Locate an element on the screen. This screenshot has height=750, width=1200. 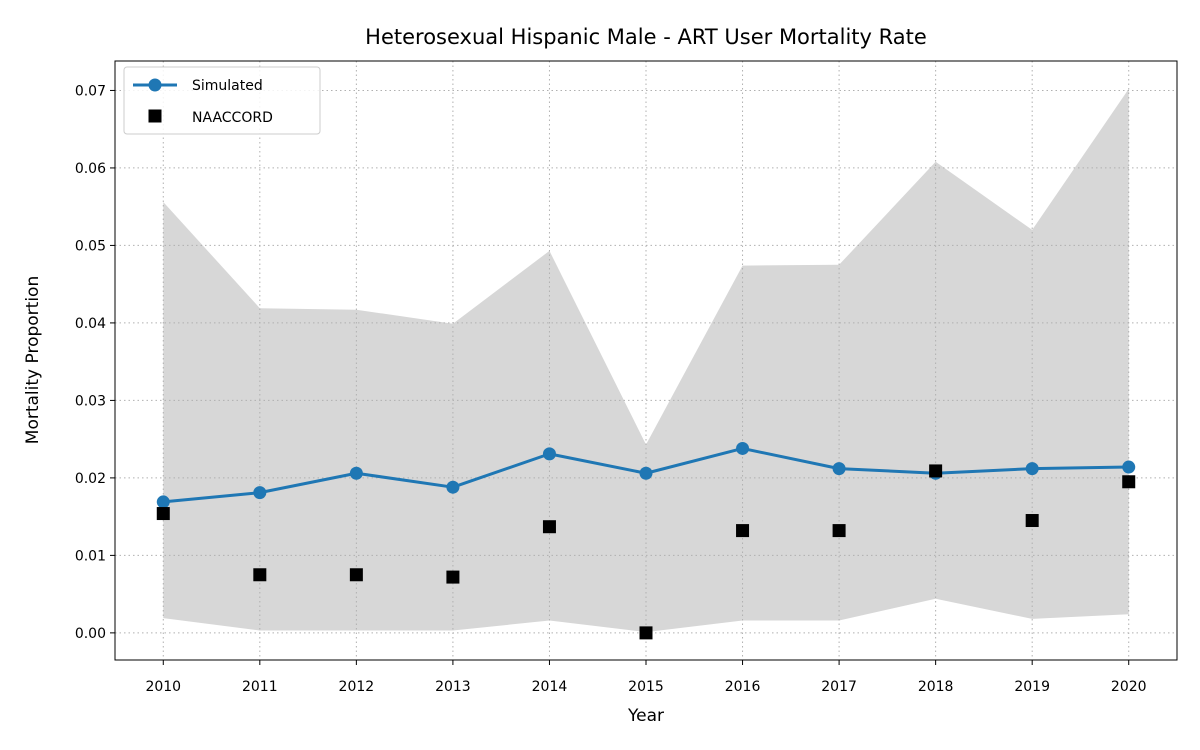
y-tick-label: 0.07 is located at coordinates (90, 91).